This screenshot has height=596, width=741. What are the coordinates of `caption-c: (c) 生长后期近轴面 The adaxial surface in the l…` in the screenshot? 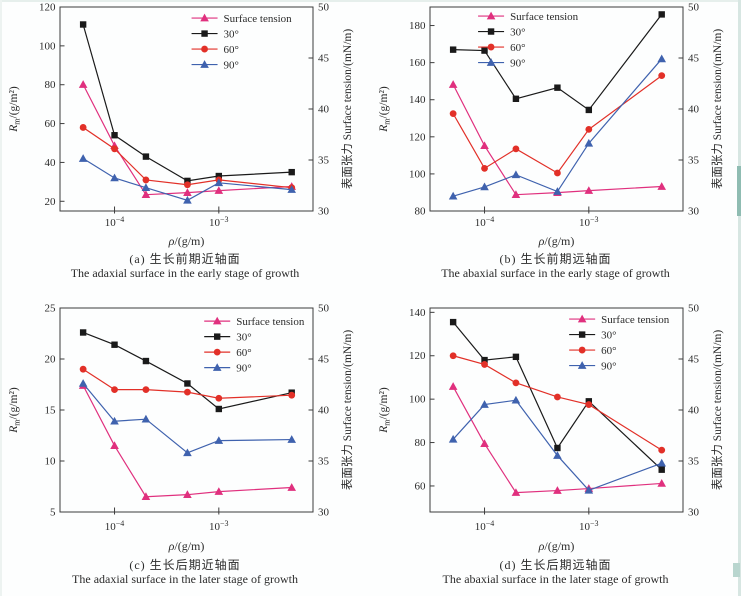 It's located at (185, 572).